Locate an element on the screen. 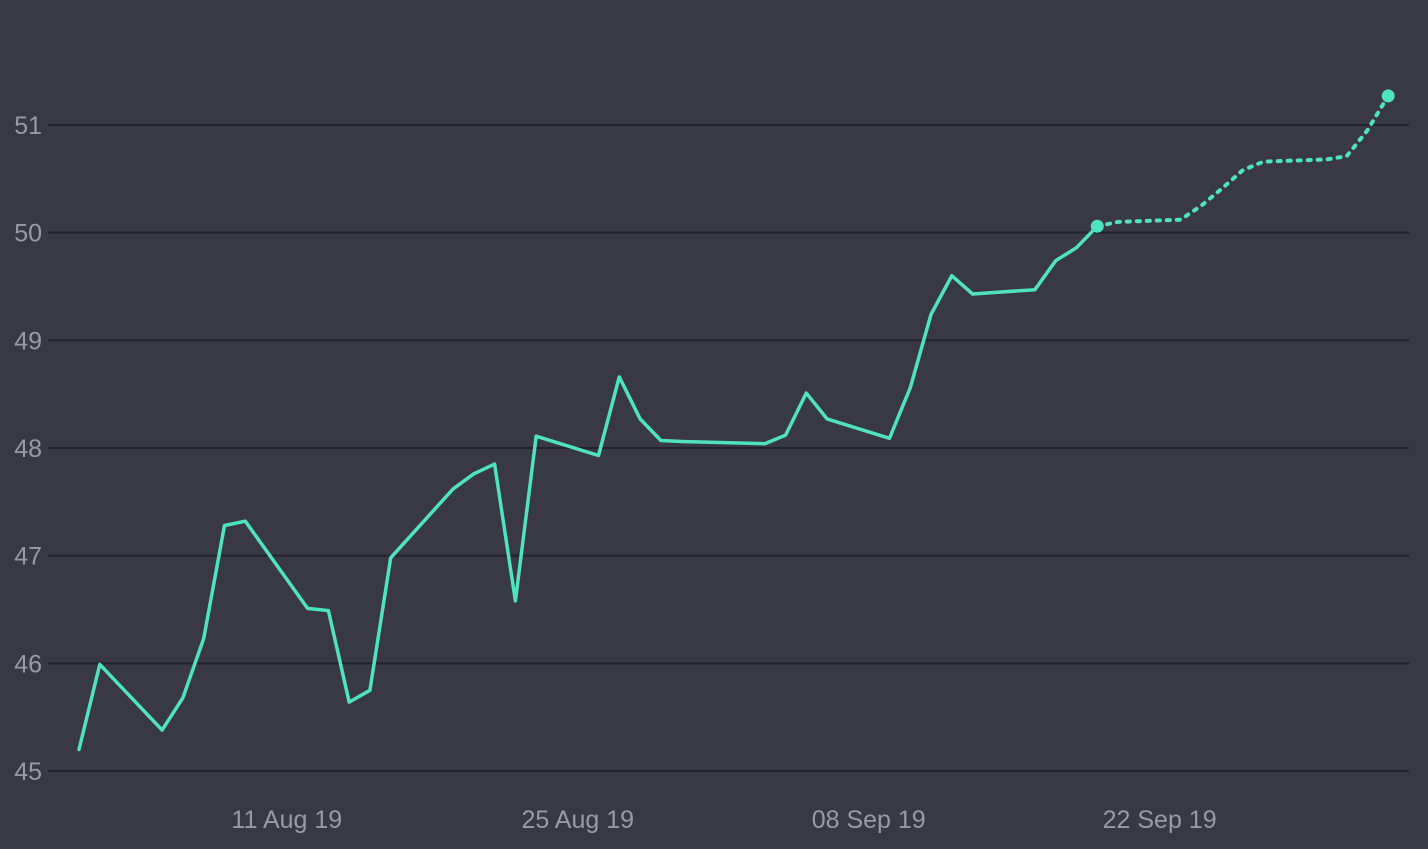  x-tick-label: 11 Aug 19 is located at coordinates (286, 820).